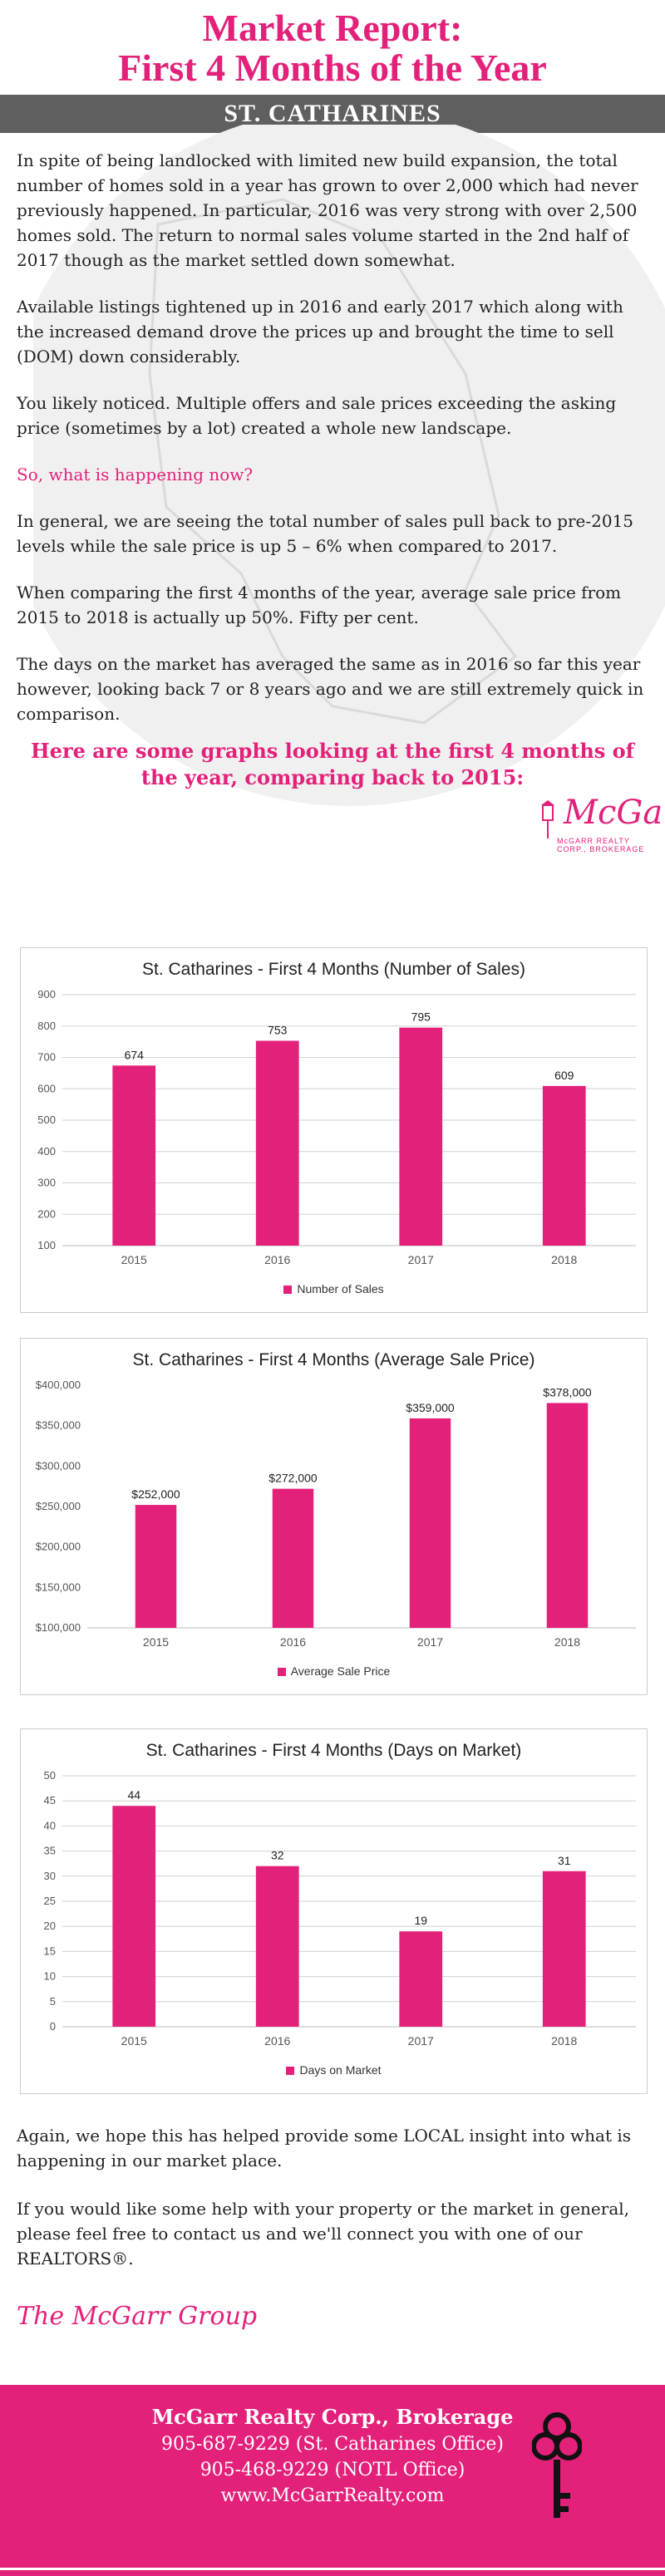  What do you see at coordinates (332, 2444) in the screenshot?
I see `footer-phone-office: 905-687-9229 (St. Catharines Office)` at bounding box center [332, 2444].